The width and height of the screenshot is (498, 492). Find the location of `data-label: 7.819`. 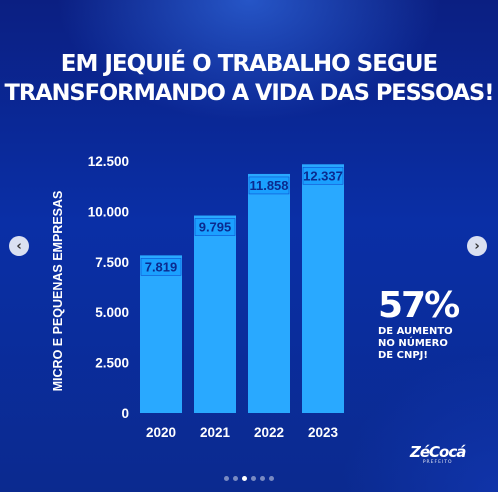

data-label: 7.819 is located at coordinates (161, 266).